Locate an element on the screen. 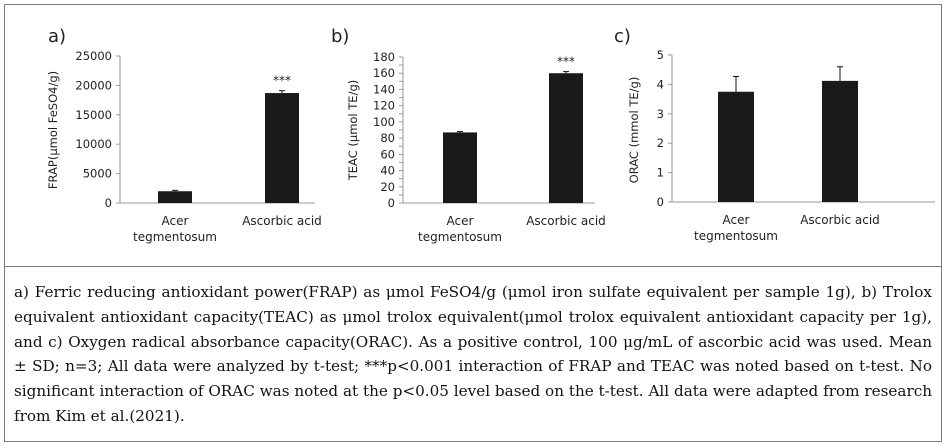  panel-label: c) is located at coordinates (622, 36).